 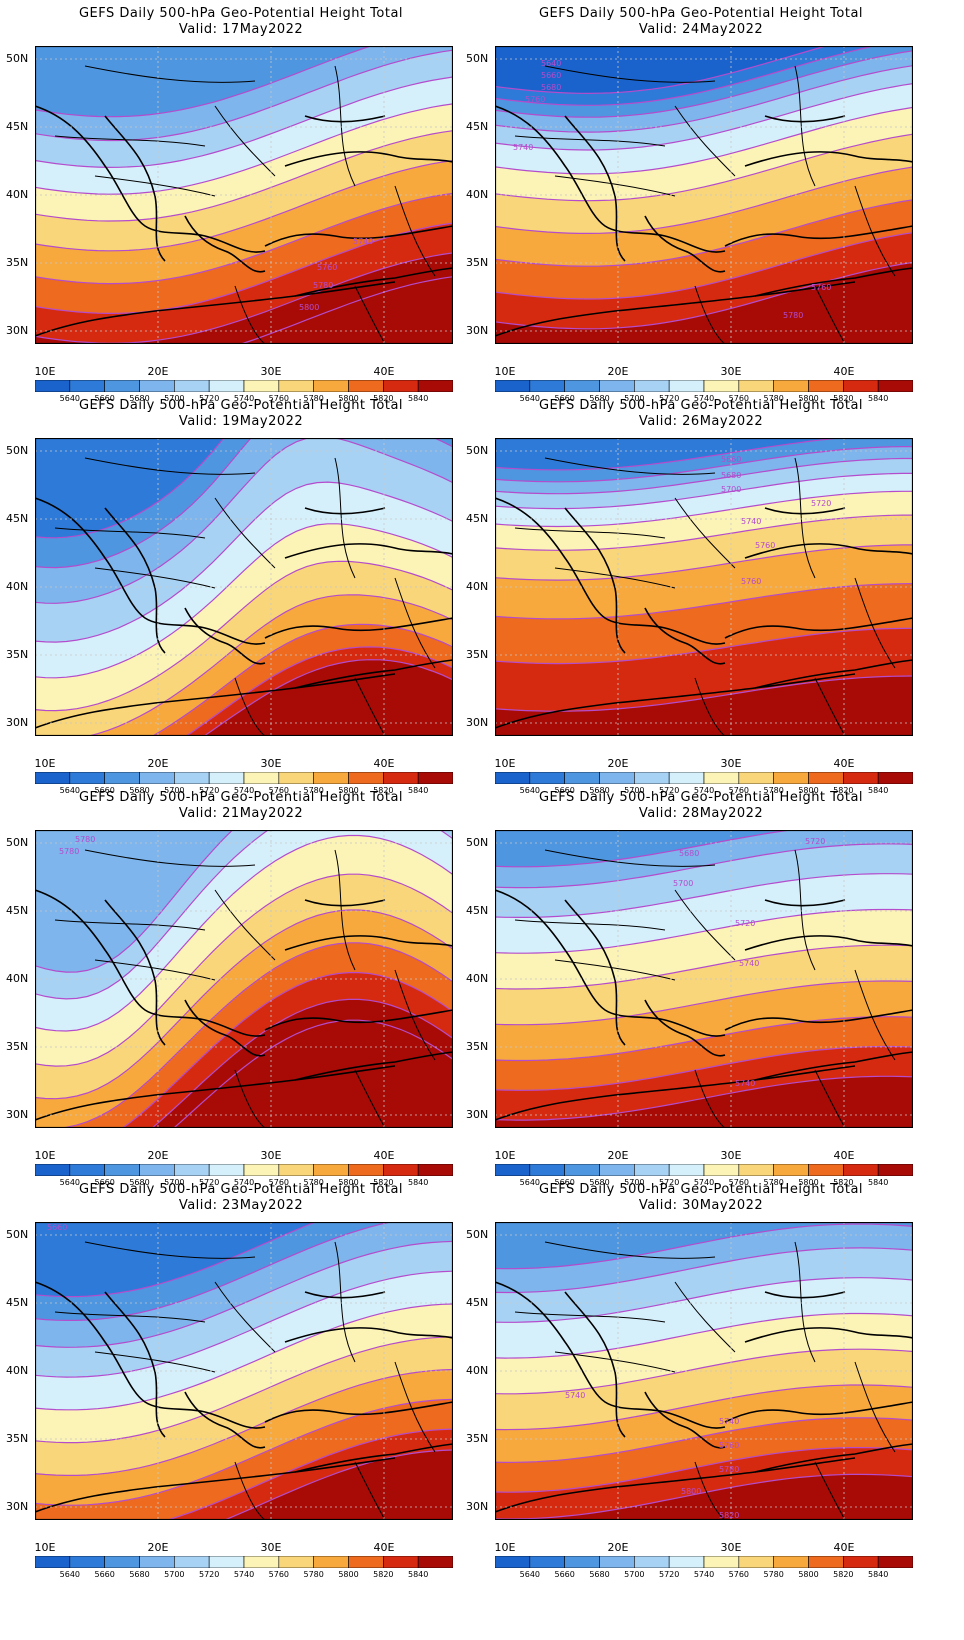 I want to click on contour-label: 5700, so click(x=683, y=883).